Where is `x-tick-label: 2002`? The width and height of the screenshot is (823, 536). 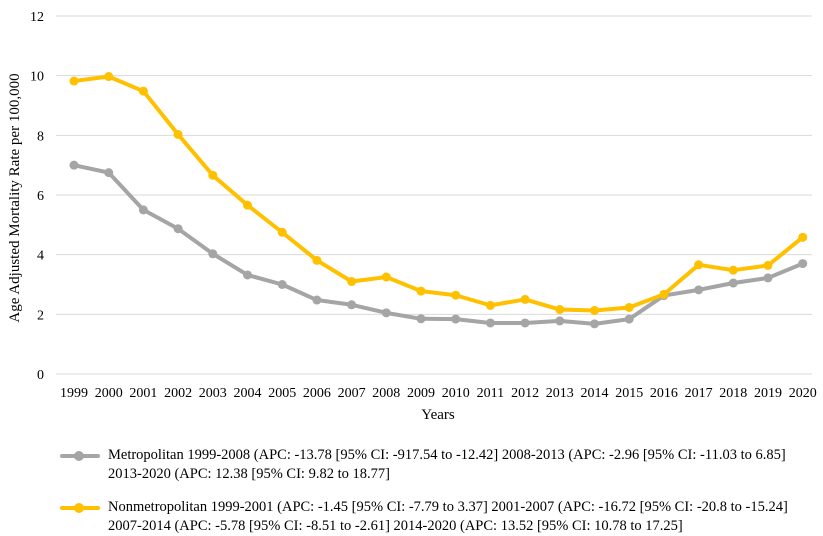 x-tick-label: 2002 is located at coordinates (178, 393).